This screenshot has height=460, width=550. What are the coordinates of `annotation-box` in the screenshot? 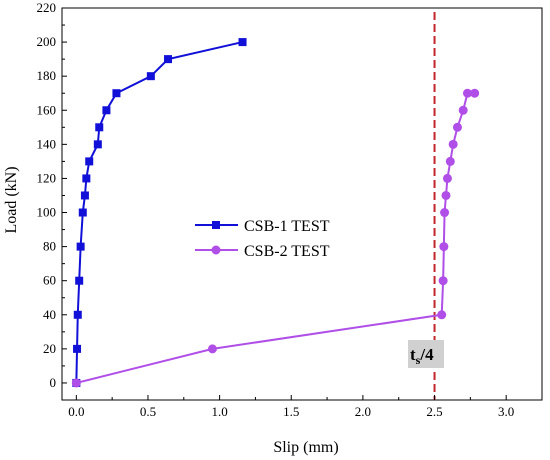 It's located at (426, 354).